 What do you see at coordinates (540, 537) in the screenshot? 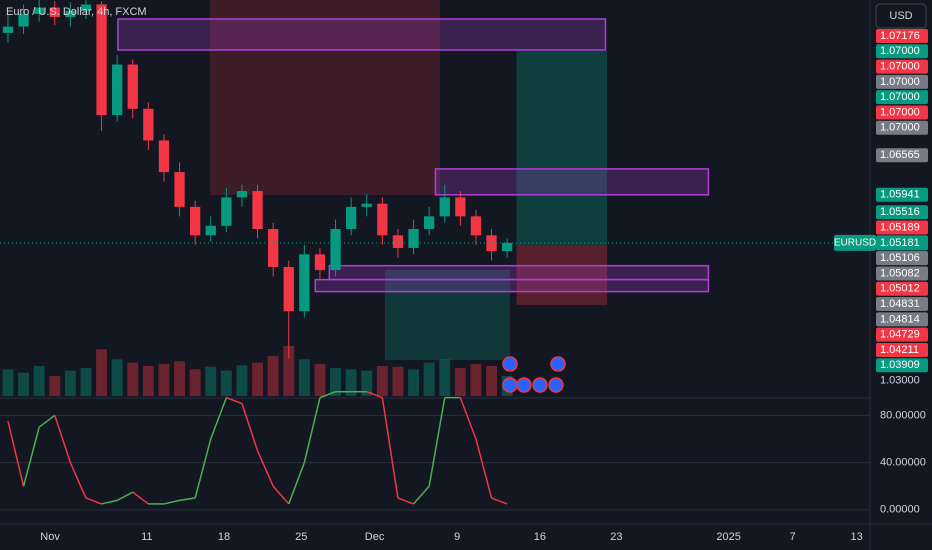
I see `x-tick-label: 16` at bounding box center [540, 537].